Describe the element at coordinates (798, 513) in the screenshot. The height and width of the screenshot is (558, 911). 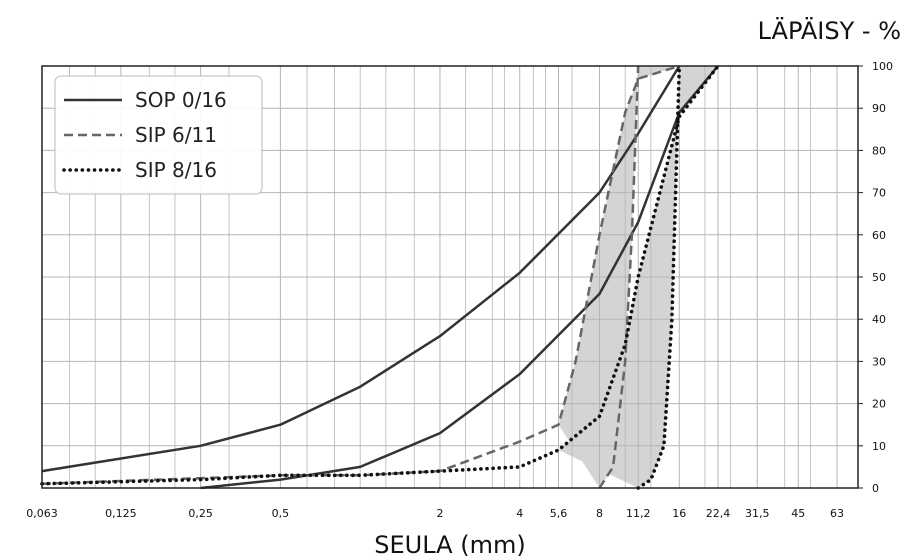
I see `x-tick-label-12: 45` at that location.